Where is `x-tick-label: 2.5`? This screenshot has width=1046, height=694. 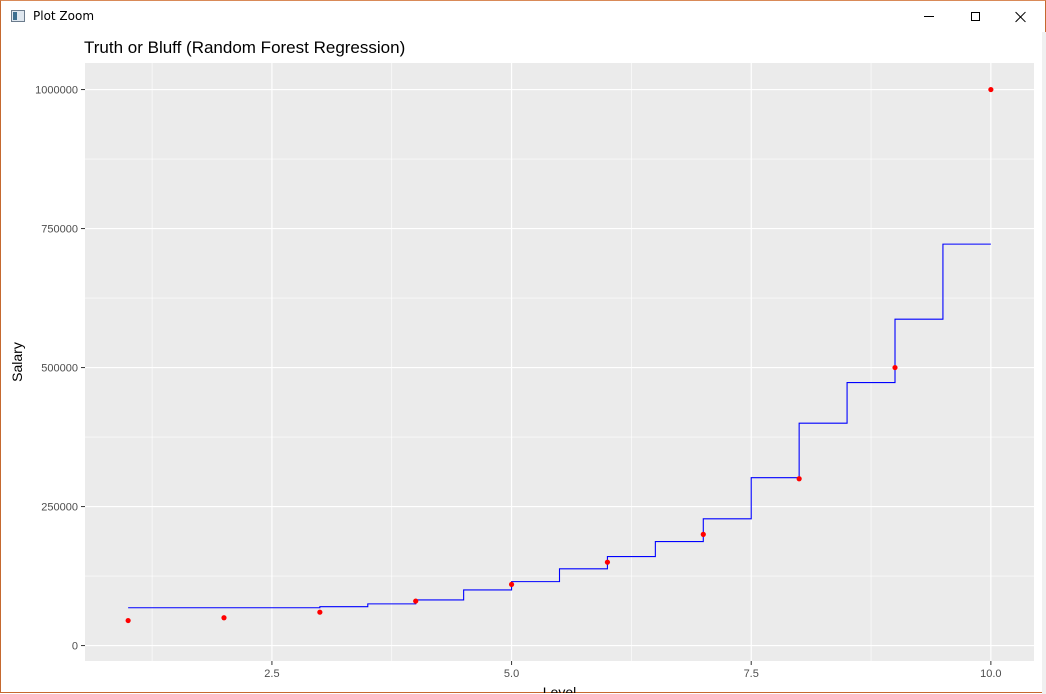
x-tick-label: 2.5 is located at coordinates (271, 674).